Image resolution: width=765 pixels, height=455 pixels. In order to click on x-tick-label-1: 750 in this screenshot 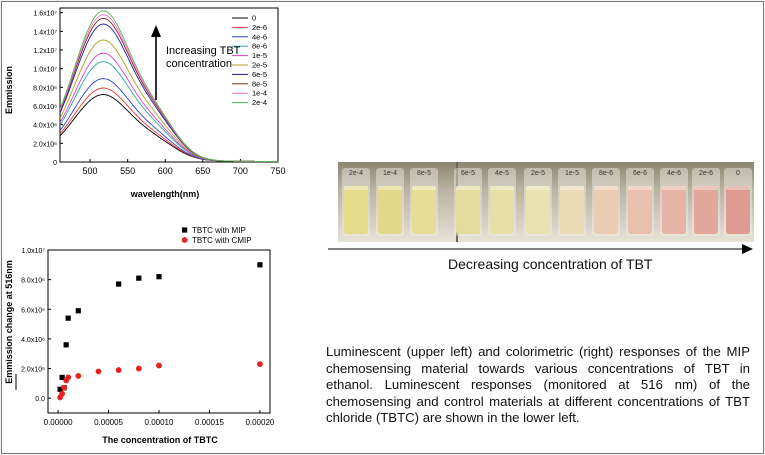, I will do `click(277, 171)`.